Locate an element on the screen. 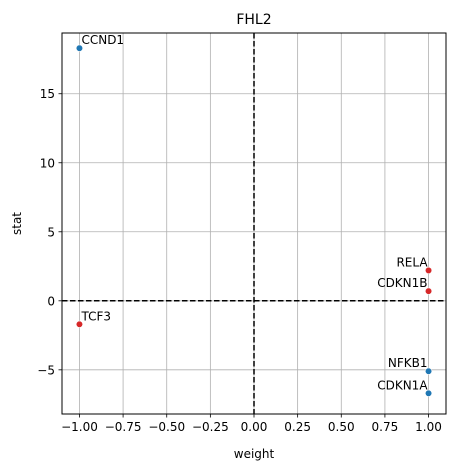 The image size is (457, 470). chart-title: FHL2 is located at coordinates (253, 20).